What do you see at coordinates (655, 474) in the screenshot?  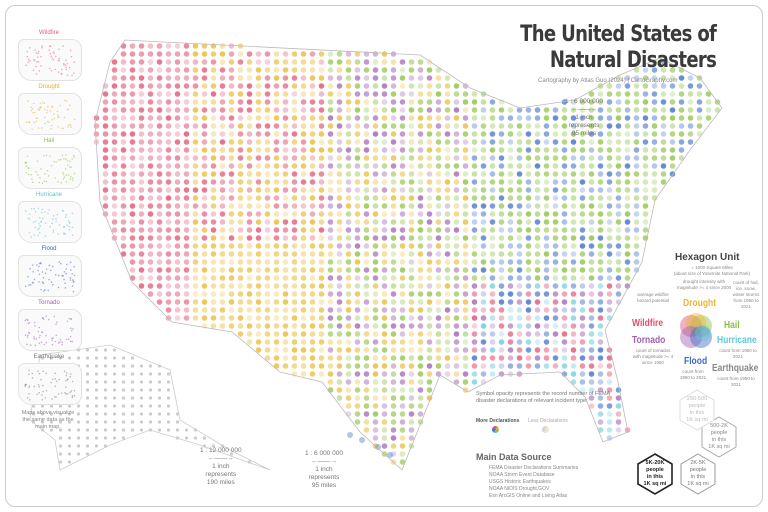 I see `population-hex: 5K-20K people in this 1K sq mi` at bounding box center [655, 474].